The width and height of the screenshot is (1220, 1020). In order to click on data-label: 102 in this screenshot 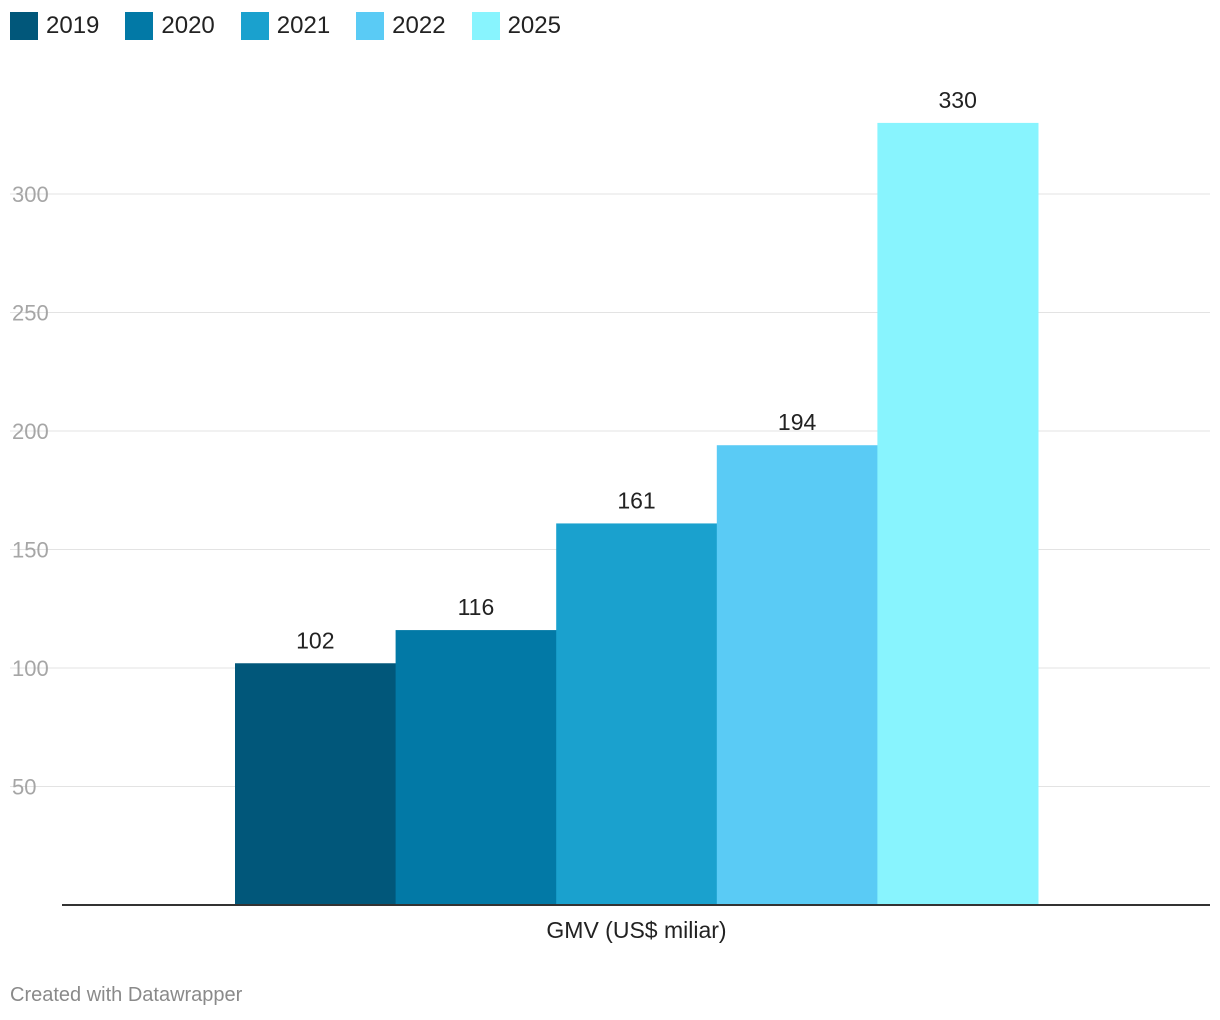, I will do `click(315, 640)`.